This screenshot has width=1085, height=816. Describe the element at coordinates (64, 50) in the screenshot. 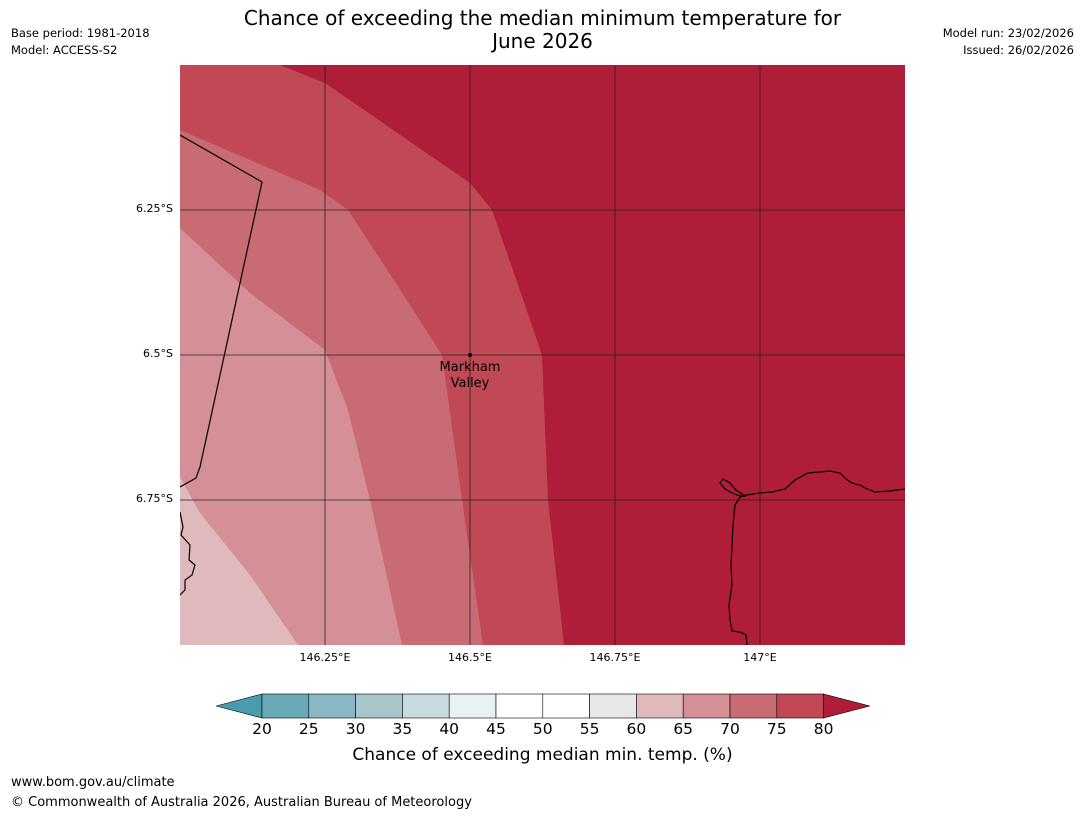

I see `model-name: Model: ACCESS-S2` at that location.